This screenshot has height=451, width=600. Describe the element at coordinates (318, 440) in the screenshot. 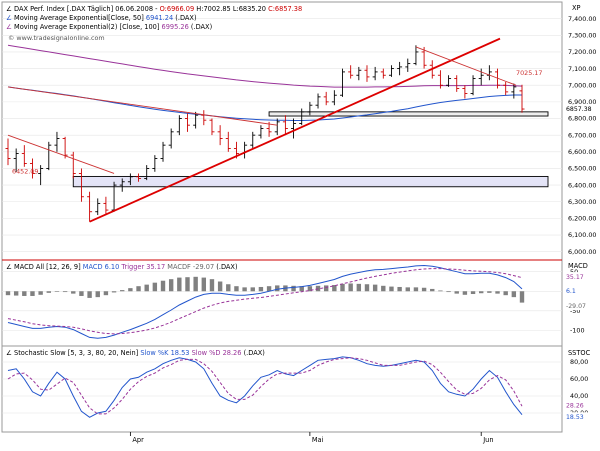

I see `xaxis-month-label: Mai` at that location.